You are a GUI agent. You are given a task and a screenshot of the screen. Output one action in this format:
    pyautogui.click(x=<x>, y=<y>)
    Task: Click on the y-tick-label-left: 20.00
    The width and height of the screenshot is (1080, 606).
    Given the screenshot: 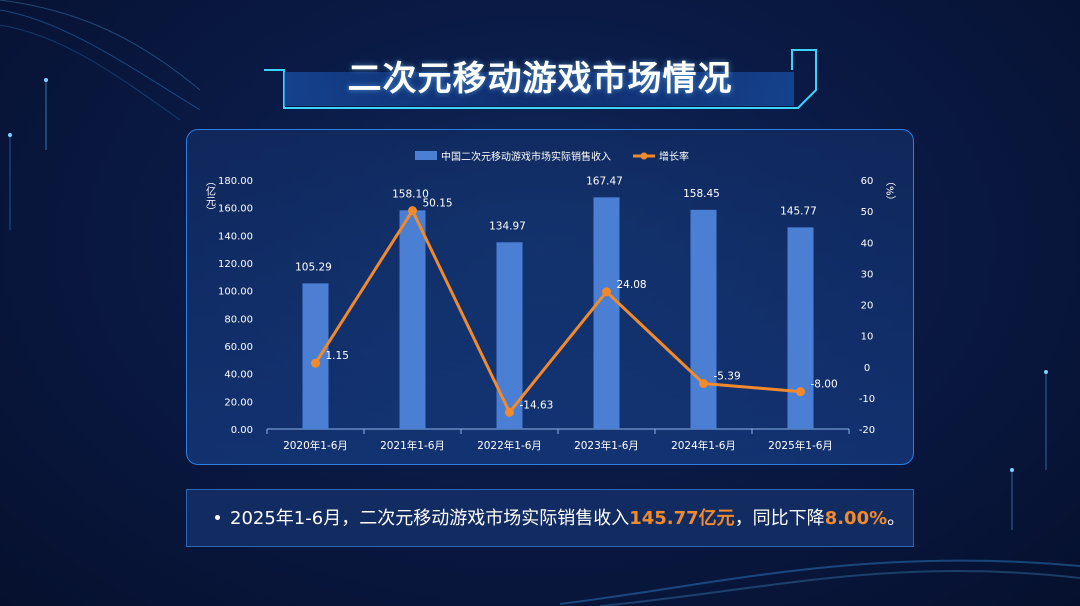 What is the action you would take?
    pyautogui.click(x=238, y=402)
    